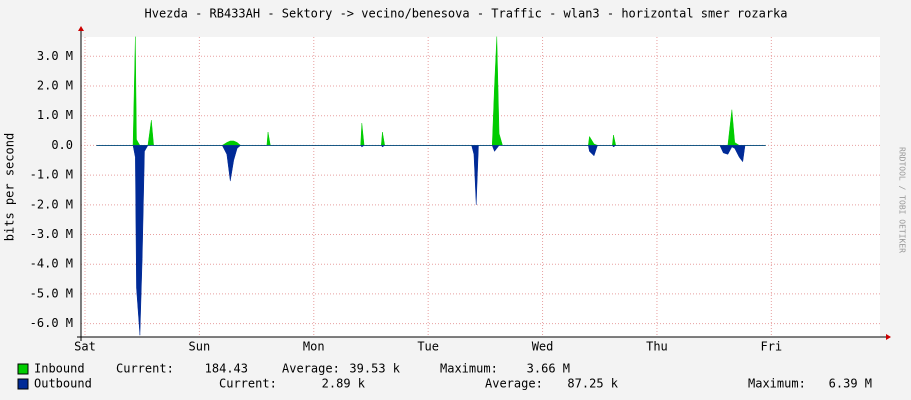 The image size is (911, 400). What do you see at coordinates (51, 323) in the screenshot?
I see `y-tick-label: -6.0 M` at bounding box center [51, 323].